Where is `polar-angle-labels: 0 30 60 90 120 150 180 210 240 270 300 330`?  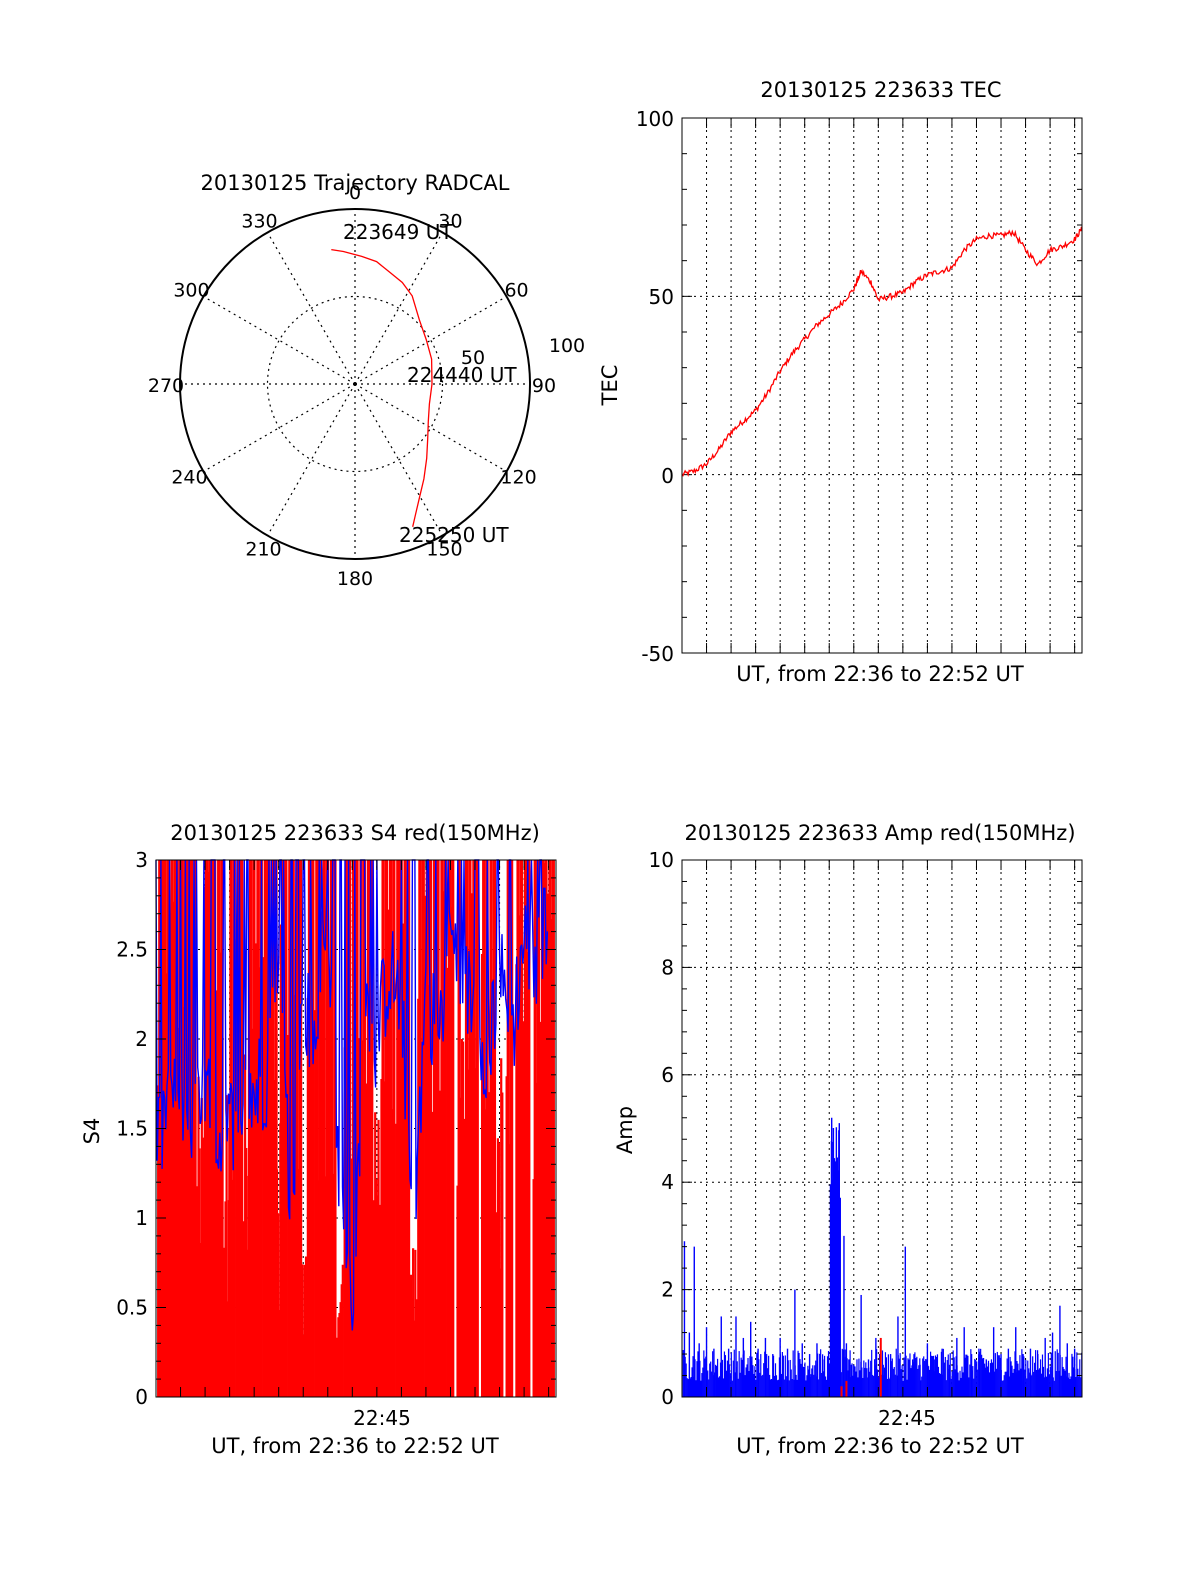
polar-angle-labels: 0 30 60 90 120 150 180 210 240 270 300 330 is located at coordinates (352, 386).